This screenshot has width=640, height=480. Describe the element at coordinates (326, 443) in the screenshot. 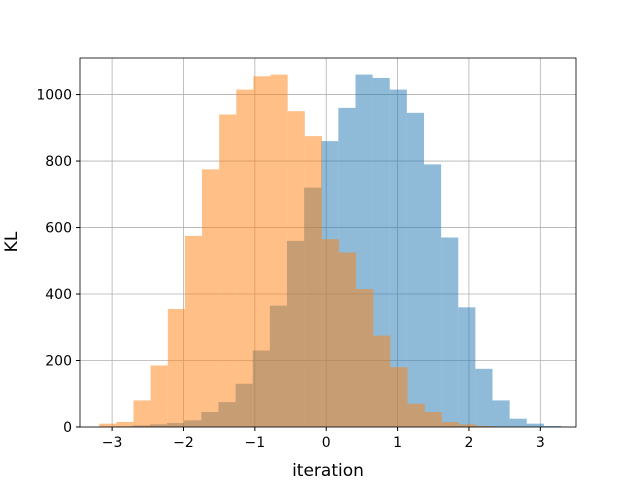

I see `x-tick-label-3: 0` at that location.